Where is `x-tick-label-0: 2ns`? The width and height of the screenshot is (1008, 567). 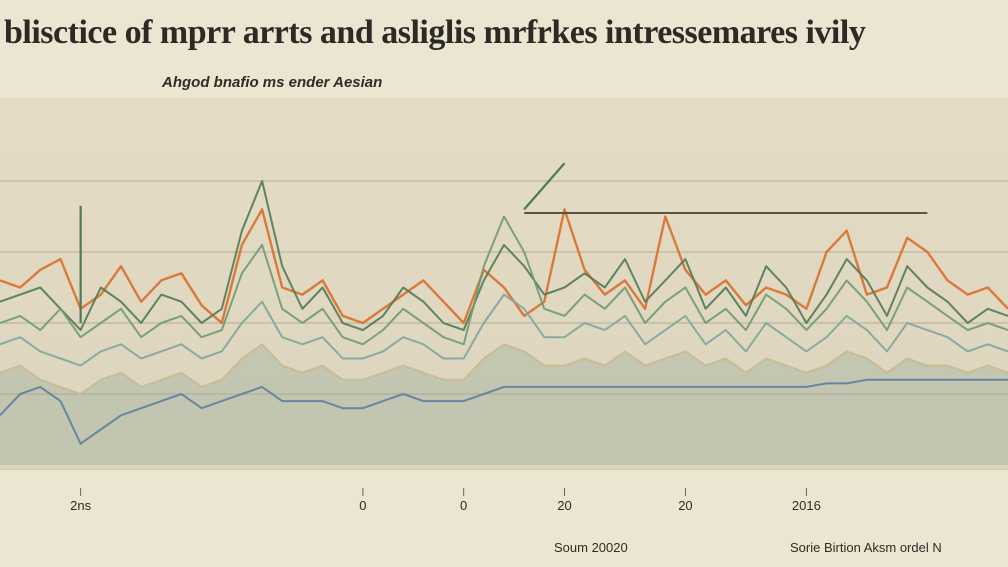 x-tick-label-0: 2ns is located at coordinates (81, 505).